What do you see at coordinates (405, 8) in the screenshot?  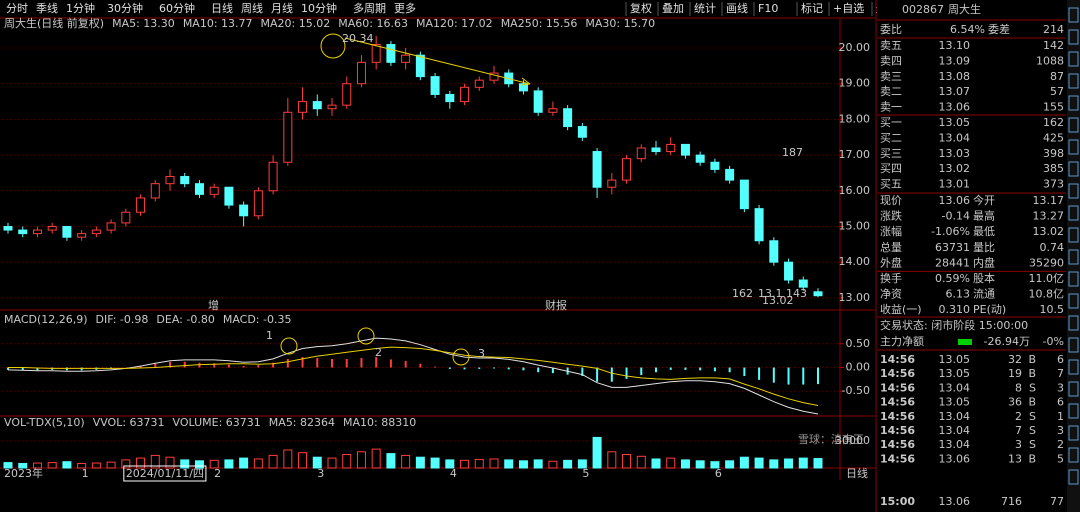 I see `toolbar-tab: 更多` at bounding box center [405, 8].